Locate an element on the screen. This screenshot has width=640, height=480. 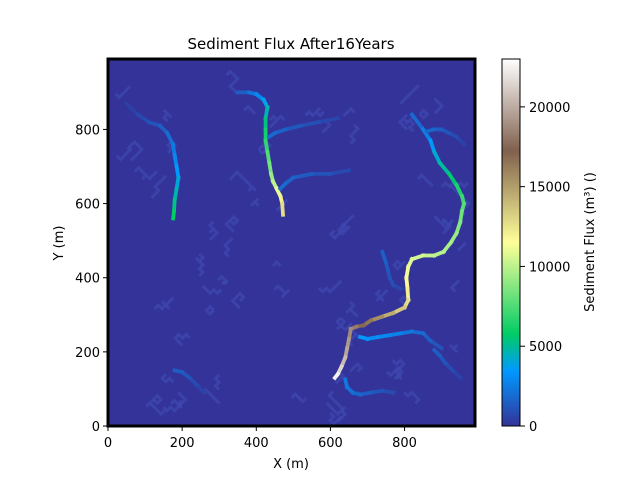
y-tick-label: 200 is located at coordinates (87, 353).